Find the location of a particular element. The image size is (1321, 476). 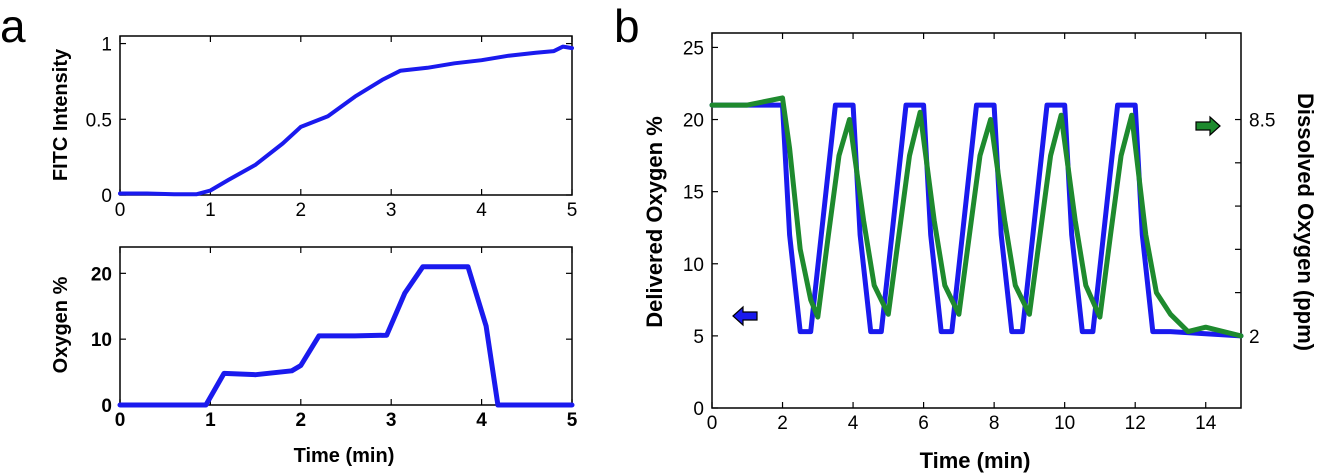

a-top-ylabel: FITC Intensity is located at coordinates (61, 114).